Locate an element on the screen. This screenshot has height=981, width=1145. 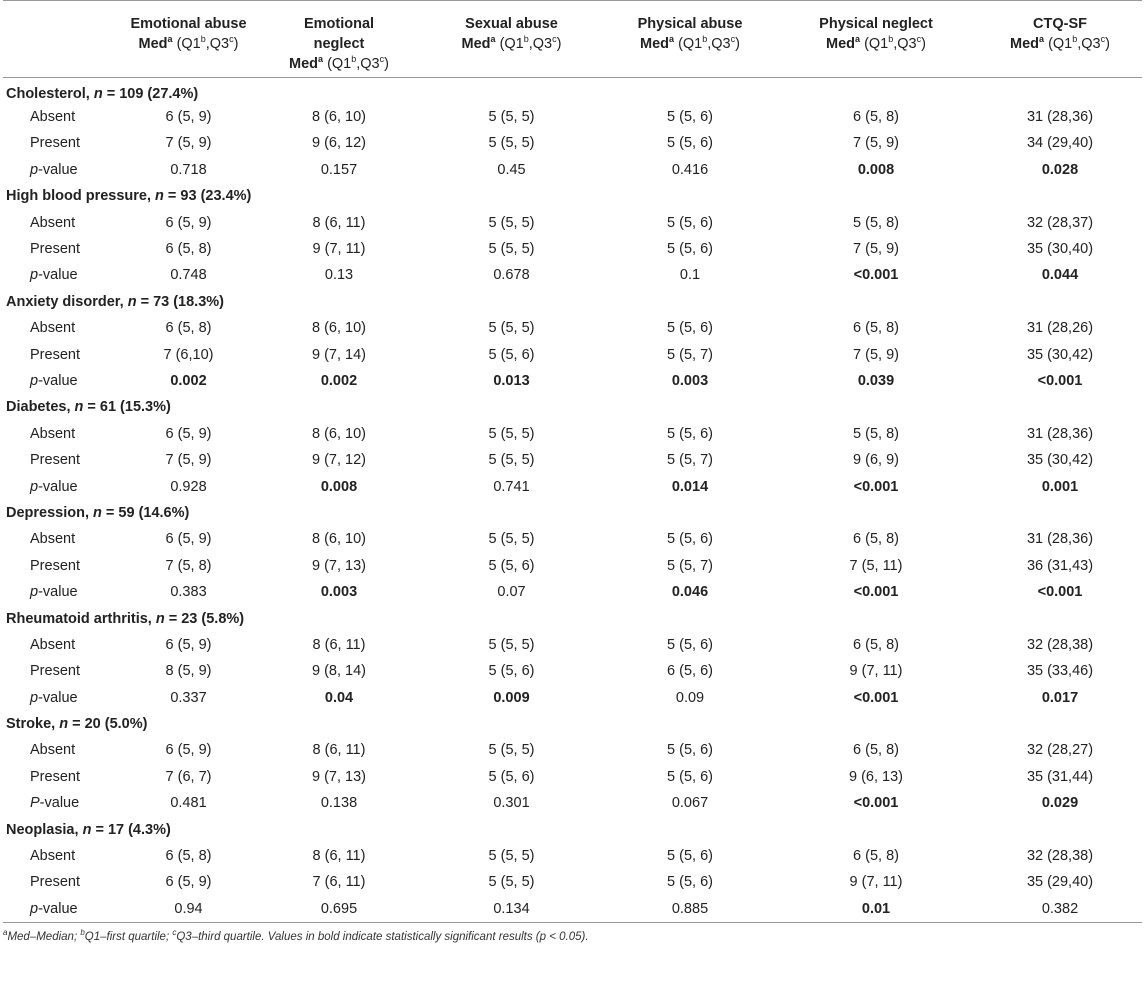
table-cell: 0.13 is located at coordinates (339, 275).